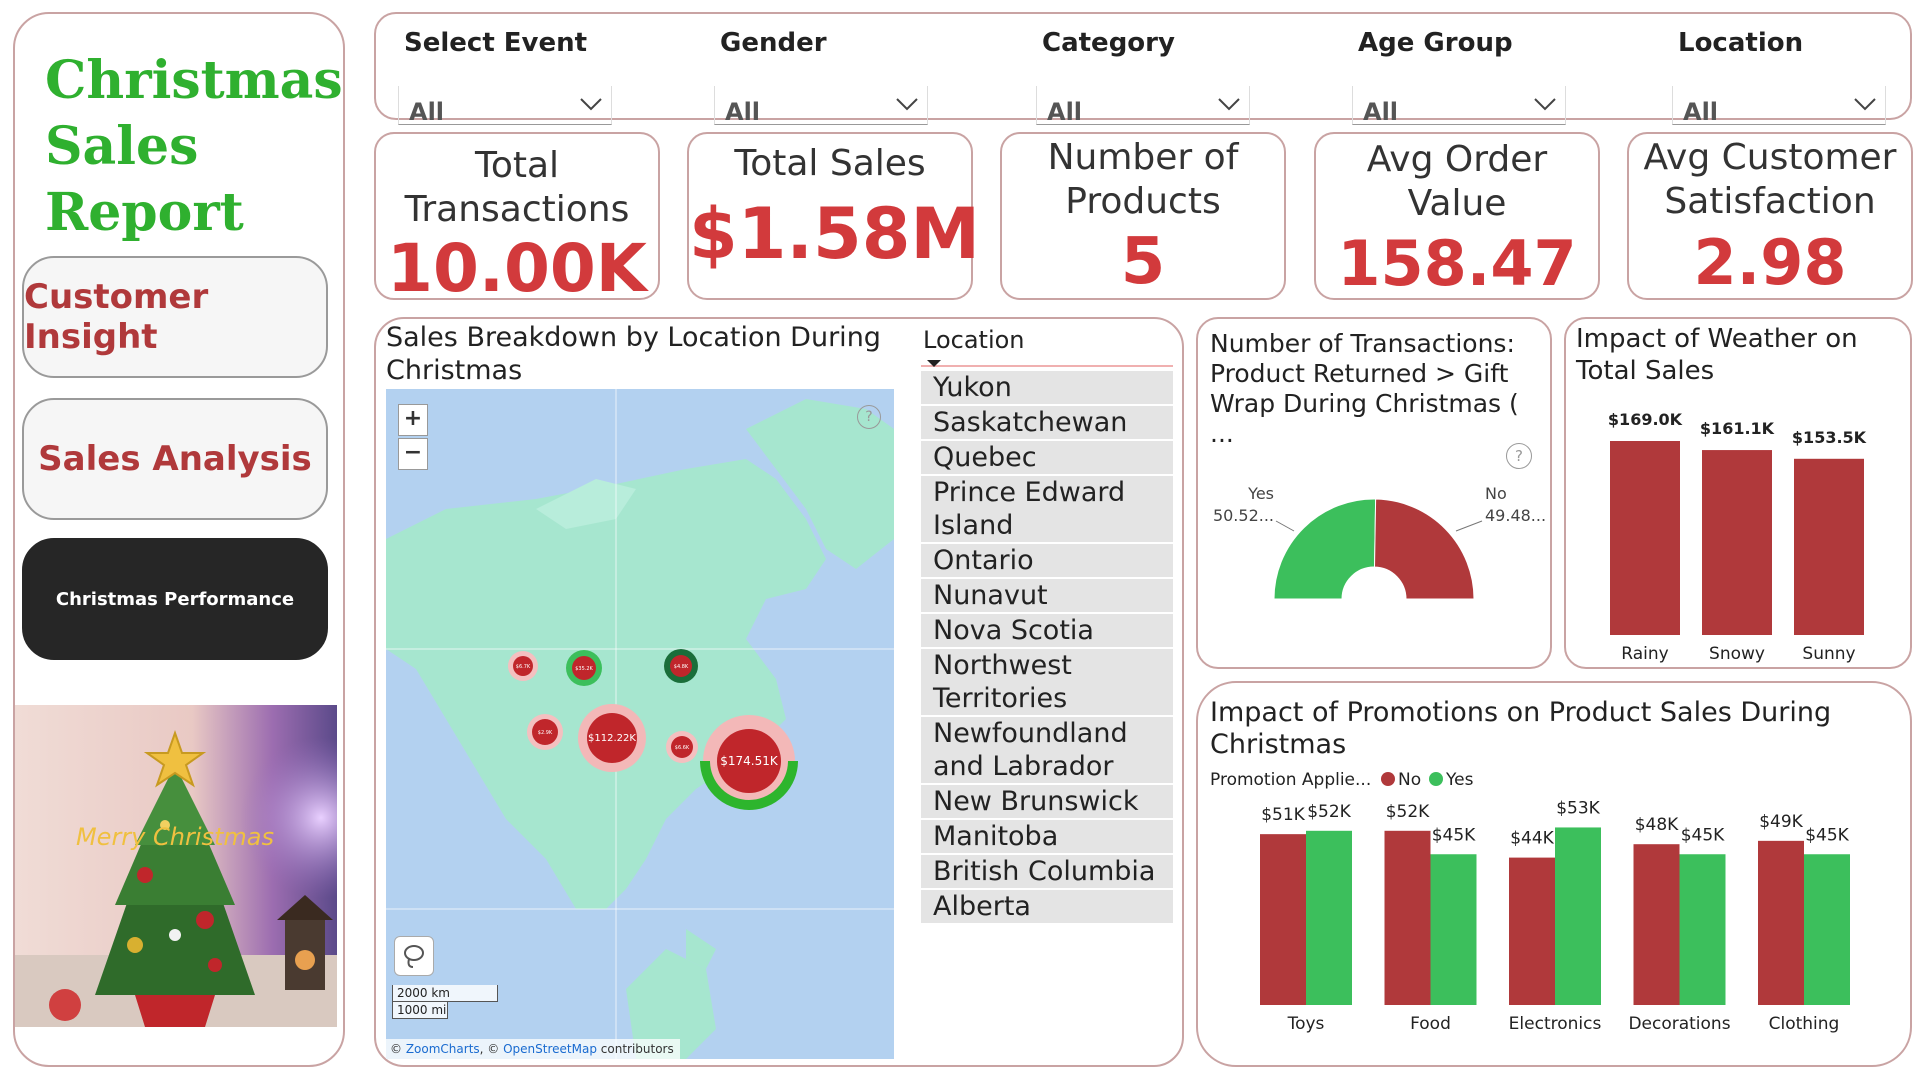 The image size is (1920, 1080). Describe the element at coordinates (1047, 510) in the screenshot. I see `location-item: Prince Edward Island` at that location.